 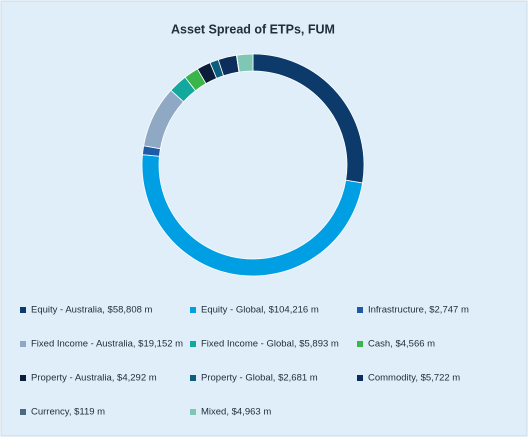 What do you see at coordinates (259, 378) in the screenshot?
I see `legend-label: Property - Global, $2,681 m` at bounding box center [259, 378].